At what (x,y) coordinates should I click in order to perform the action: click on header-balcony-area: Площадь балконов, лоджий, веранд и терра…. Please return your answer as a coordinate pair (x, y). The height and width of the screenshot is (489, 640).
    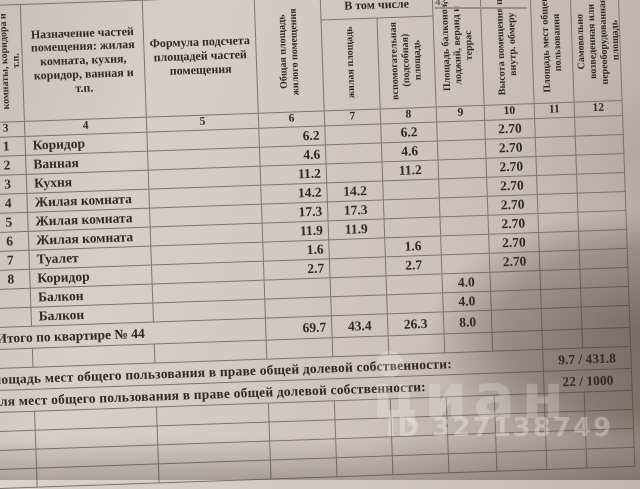
    Looking at the image, I should click on (458, 54).